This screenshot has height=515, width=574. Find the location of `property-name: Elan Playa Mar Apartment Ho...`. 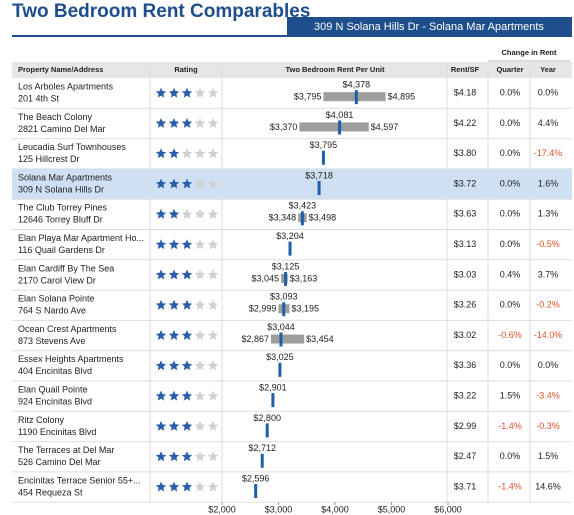

property-name: Elan Playa Mar Apartment Ho... is located at coordinates (81, 238).